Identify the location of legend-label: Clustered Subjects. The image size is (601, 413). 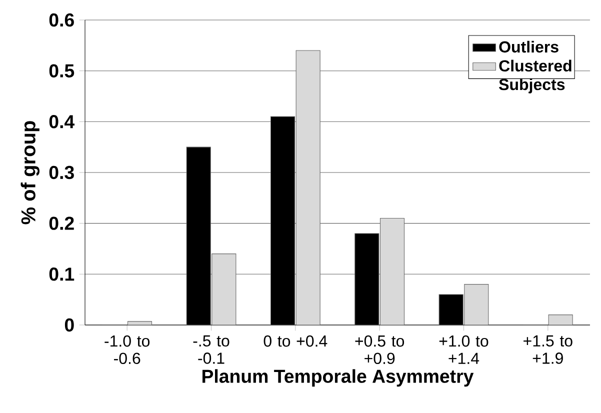
(535, 77).